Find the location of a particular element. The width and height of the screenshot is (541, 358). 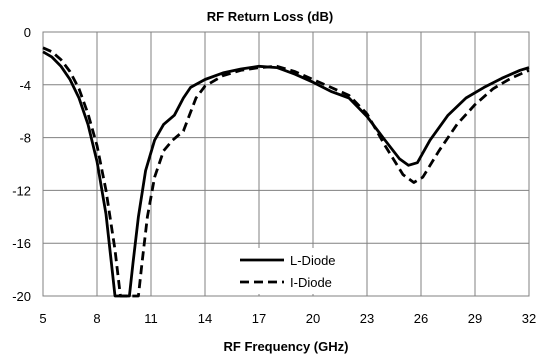

x-tick-label: 14 is located at coordinates (205, 318).